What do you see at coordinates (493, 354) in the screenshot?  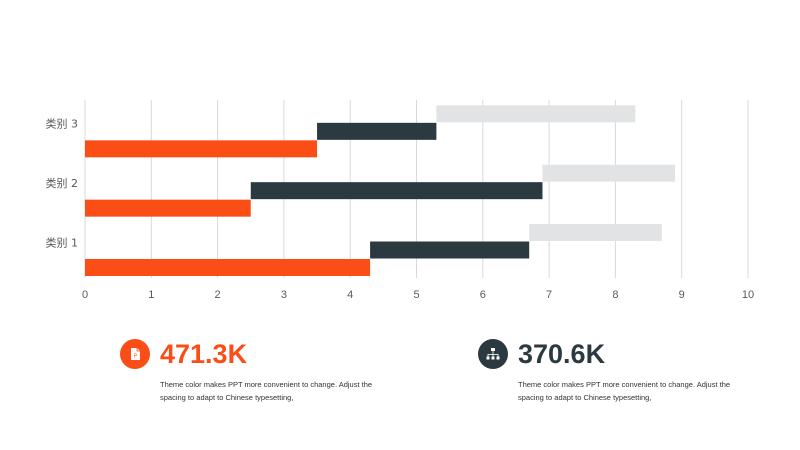 I see `org-chart-icon` at bounding box center [493, 354].